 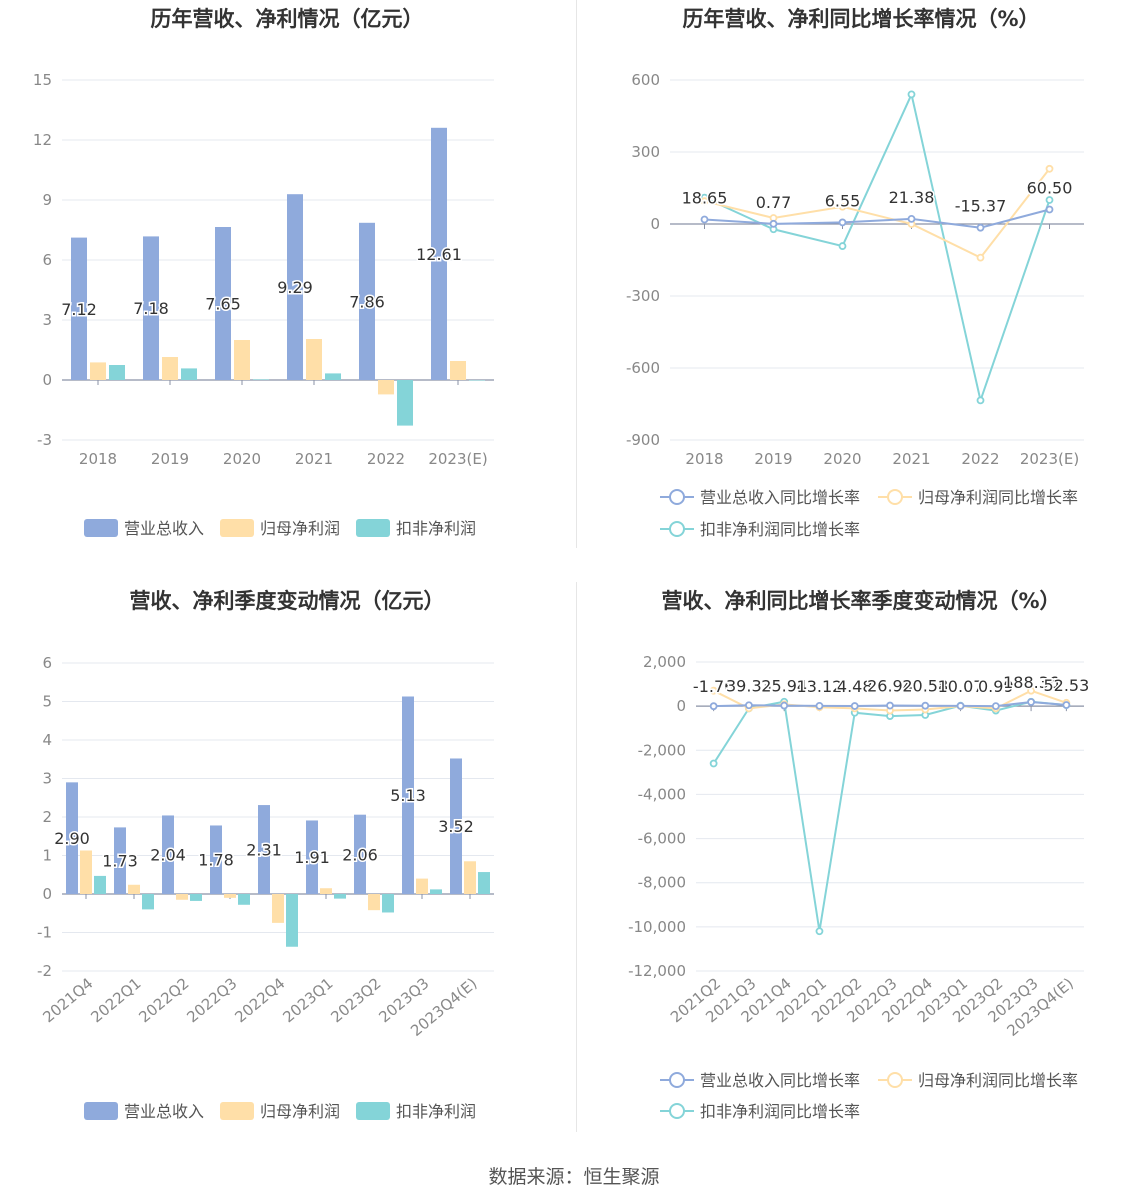 What do you see at coordinates (151, 308) in the screenshot?
I see `bar-data-label: 7.18` at bounding box center [151, 308].